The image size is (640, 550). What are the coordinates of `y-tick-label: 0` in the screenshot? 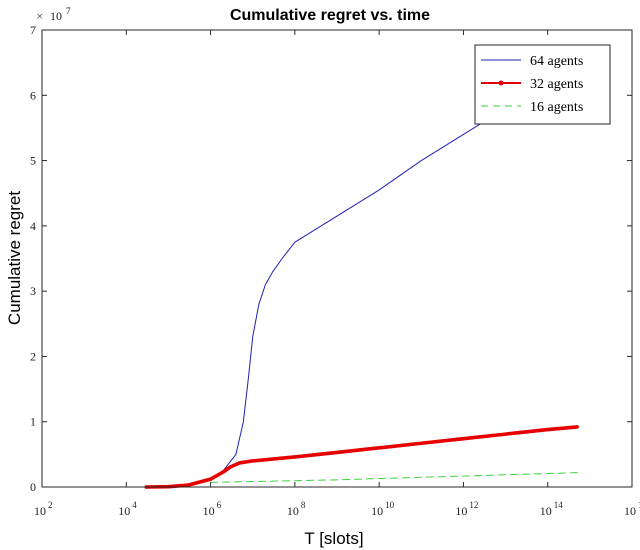 It's located at (33, 487).